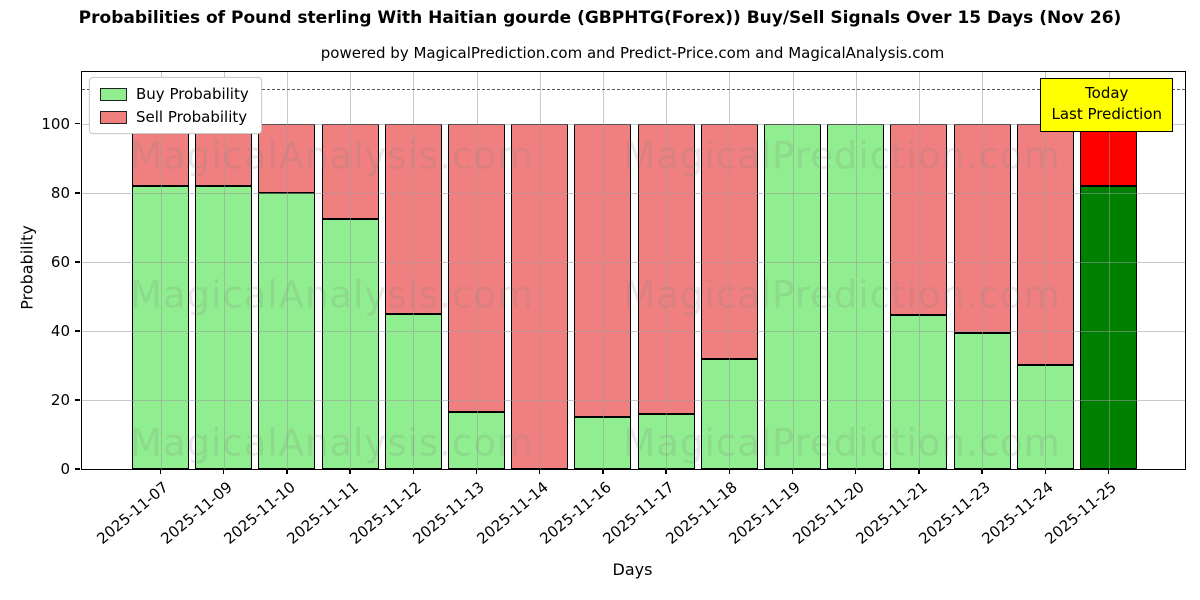  Describe the element at coordinates (192, 117) in the screenshot. I see `legend-label-sell: Sell Probability` at that location.